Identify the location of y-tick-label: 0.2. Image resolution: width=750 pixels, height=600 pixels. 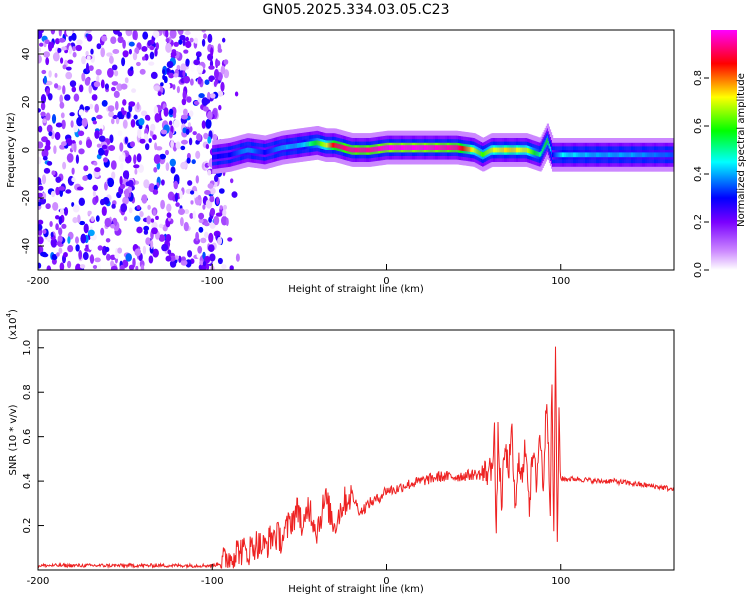
(27, 526).